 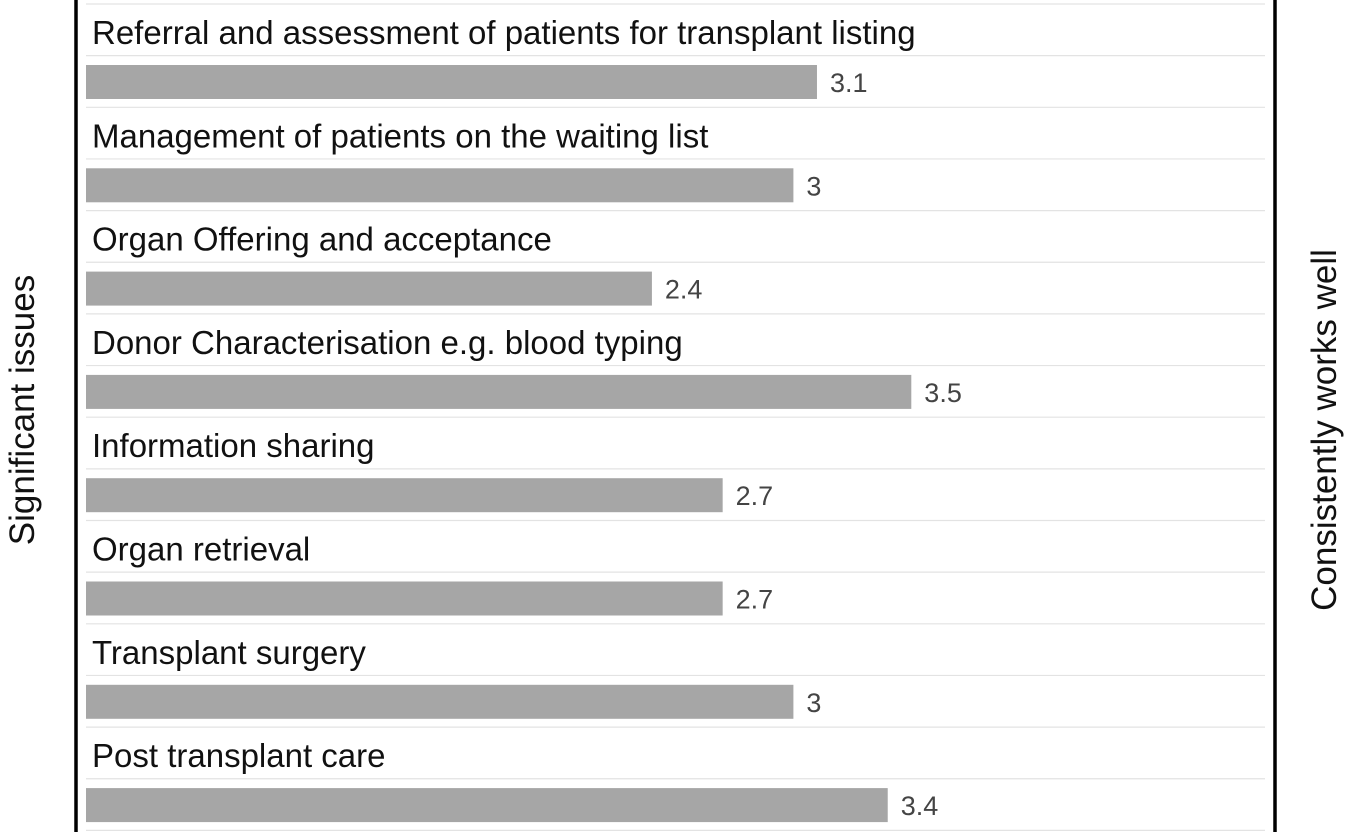 What do you see at coordinates (387, 342) in the screenshot?
I see `category-label: Donor Characterisation e.g. blood typing` at bounding box center [387, 342].